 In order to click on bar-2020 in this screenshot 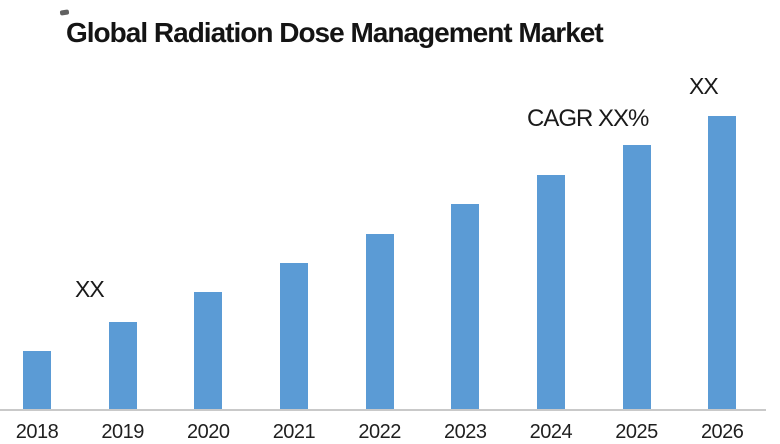, I will do `click(208, 351)`.